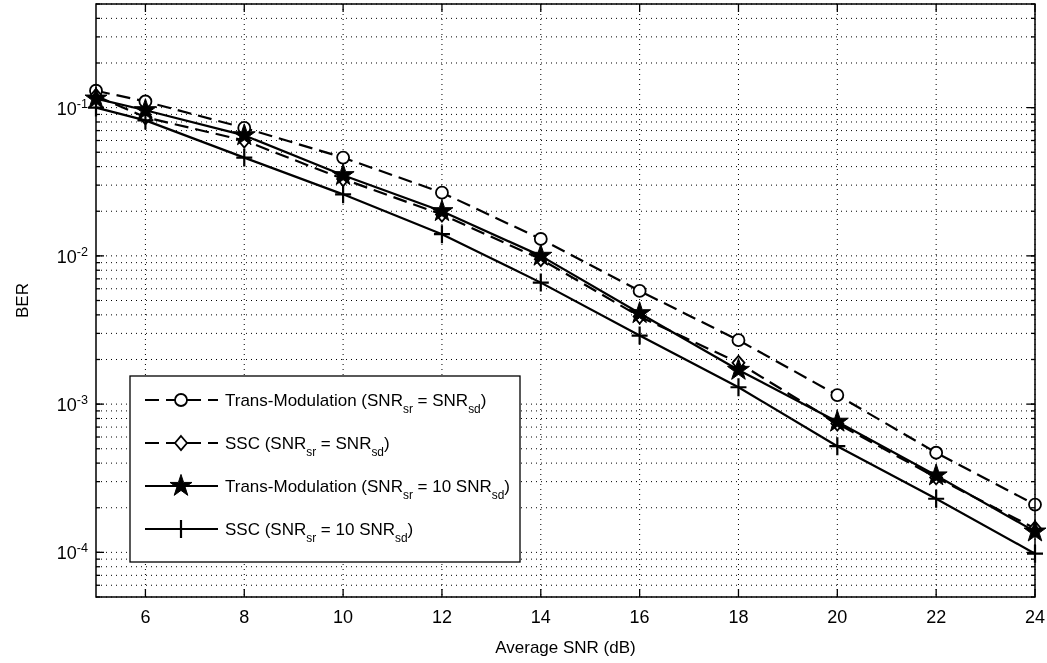 The image size is (1047, 663). What do you see at coordinates (307, 446) in the screenshot?
I see `legend-label: SSC (SNR$_{sr}$ = SNR$_{sd}$)` at bounding box center [307, 446].